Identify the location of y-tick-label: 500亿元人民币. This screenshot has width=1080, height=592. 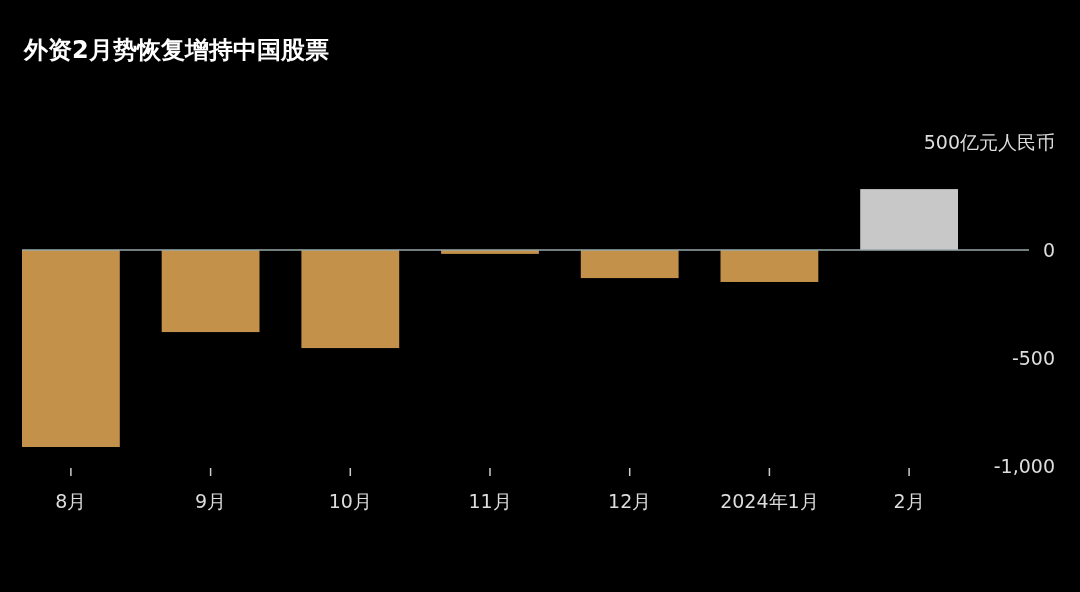
(989, 142).